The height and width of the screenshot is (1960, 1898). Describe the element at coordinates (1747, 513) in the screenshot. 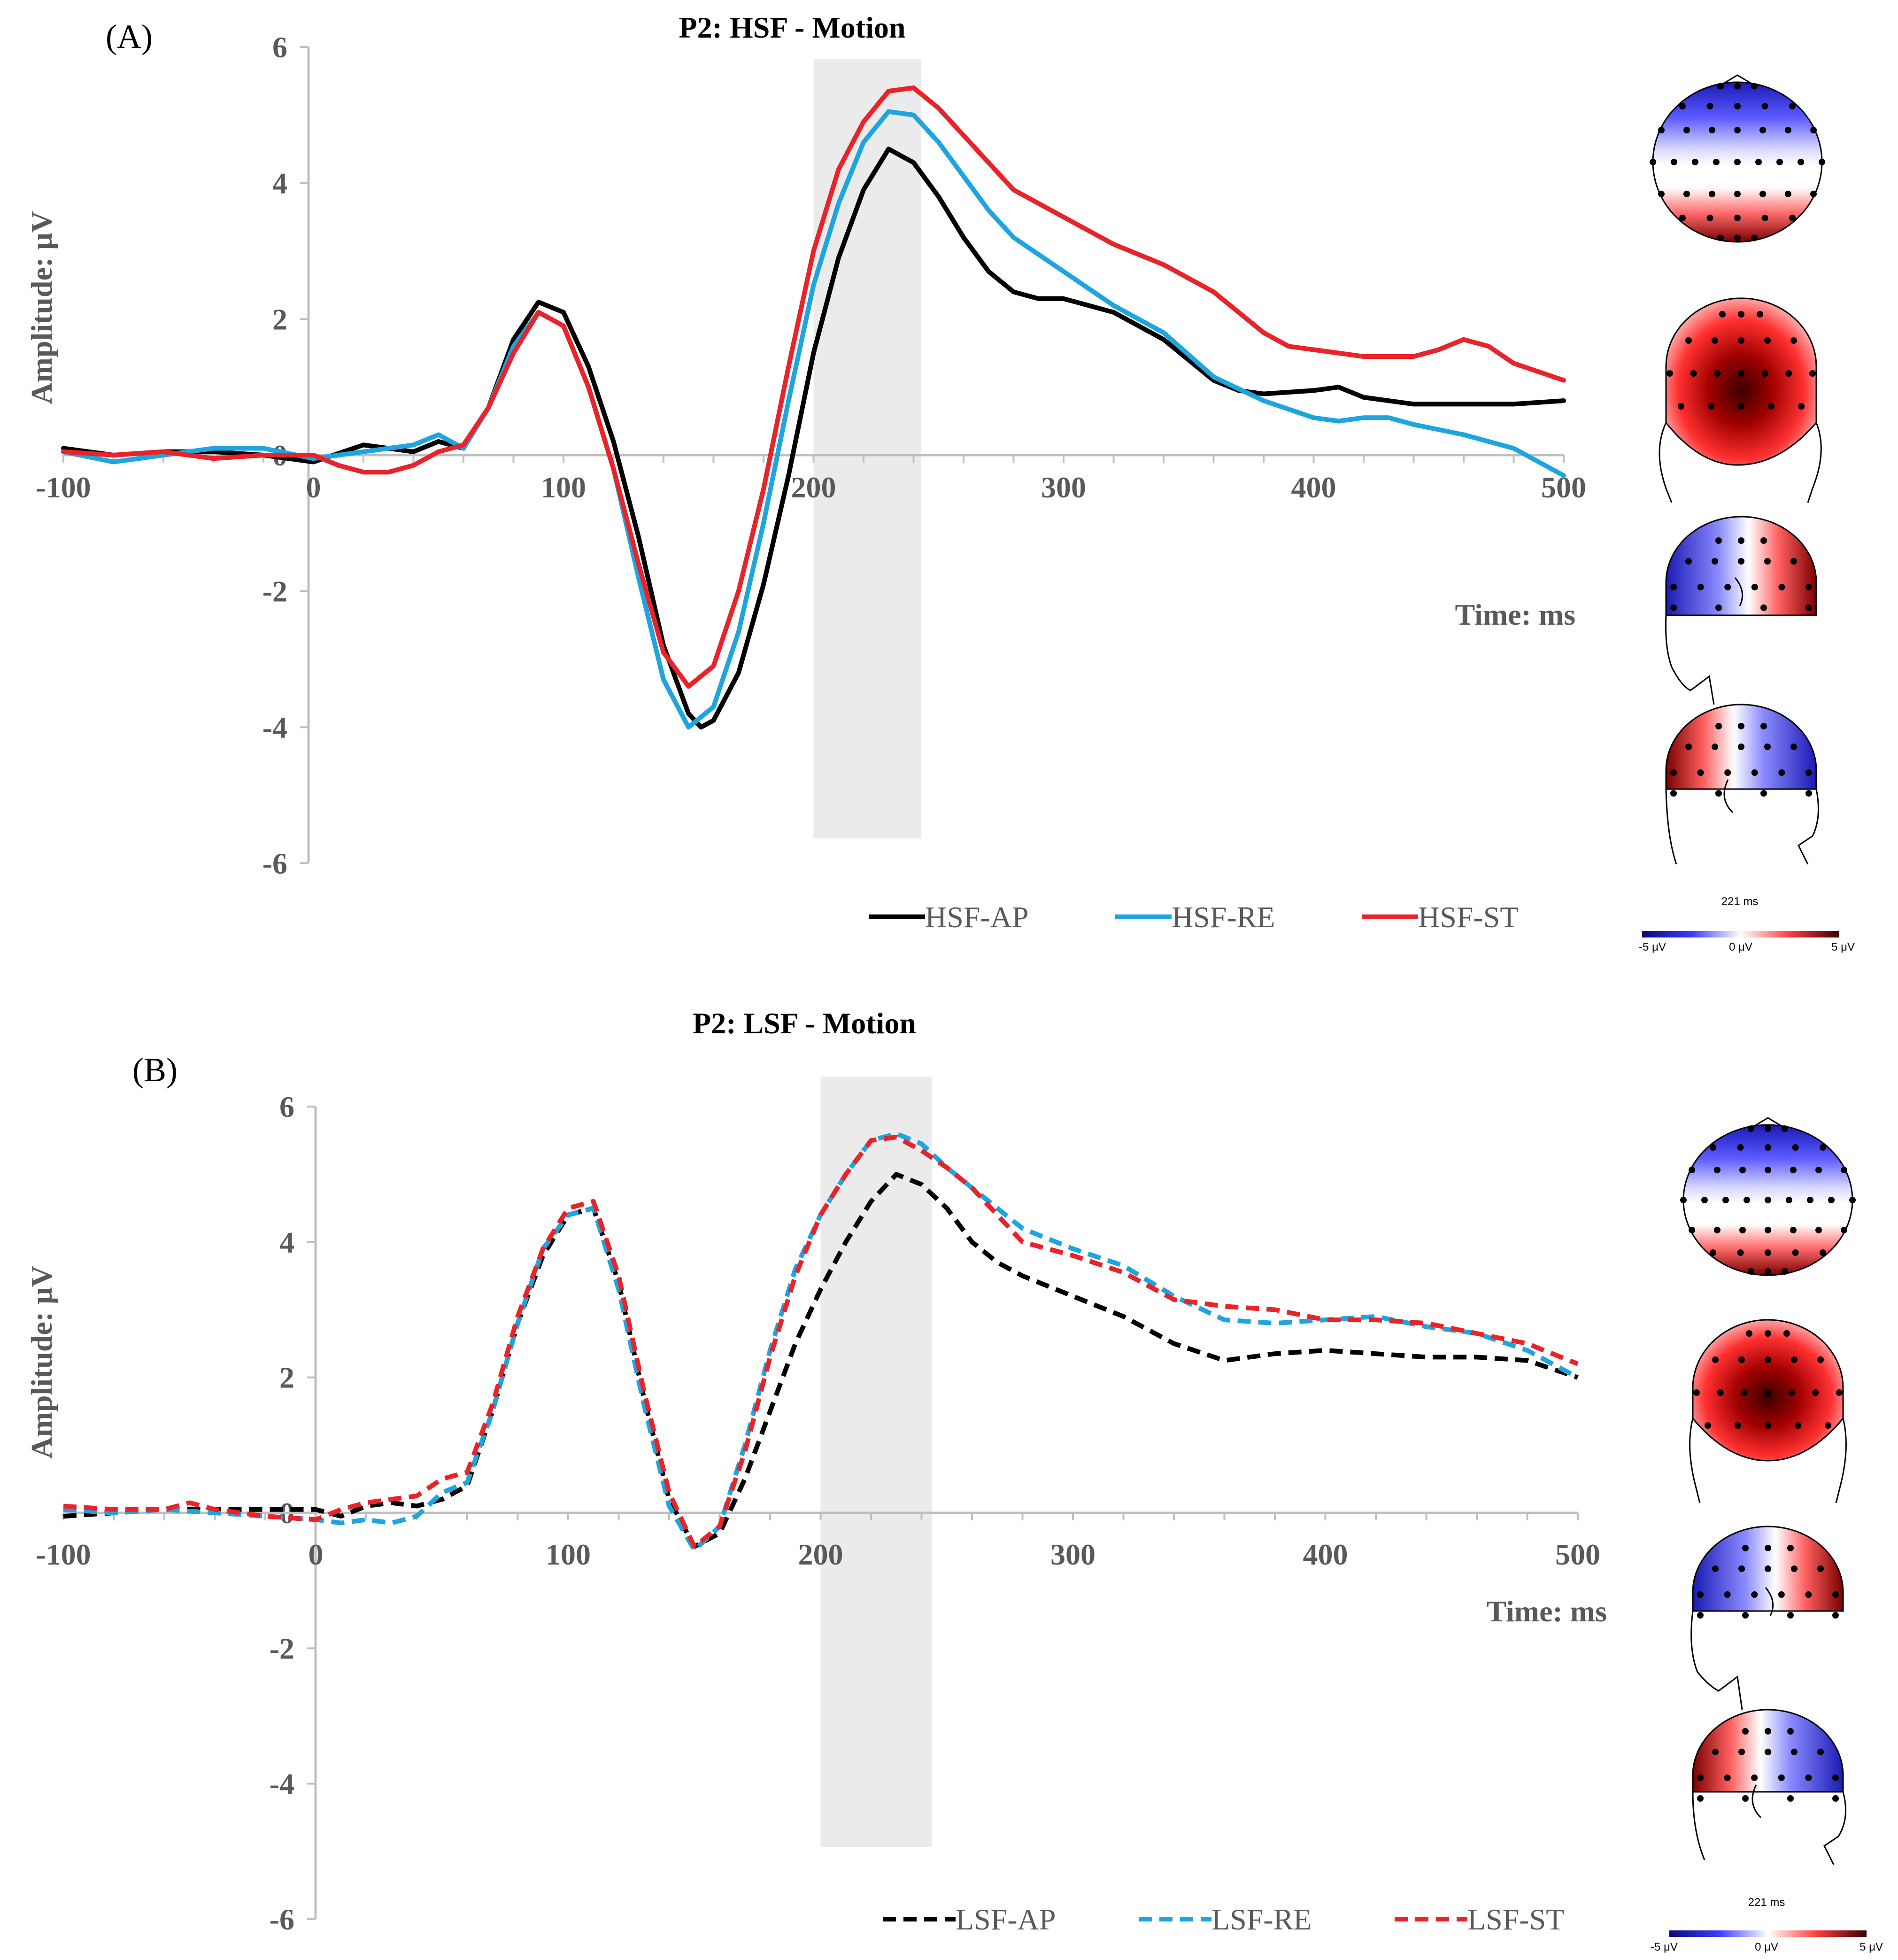

I see `panel-a-topomaps: 221 ms -5 μV 0 μV 5 μV` at that location.